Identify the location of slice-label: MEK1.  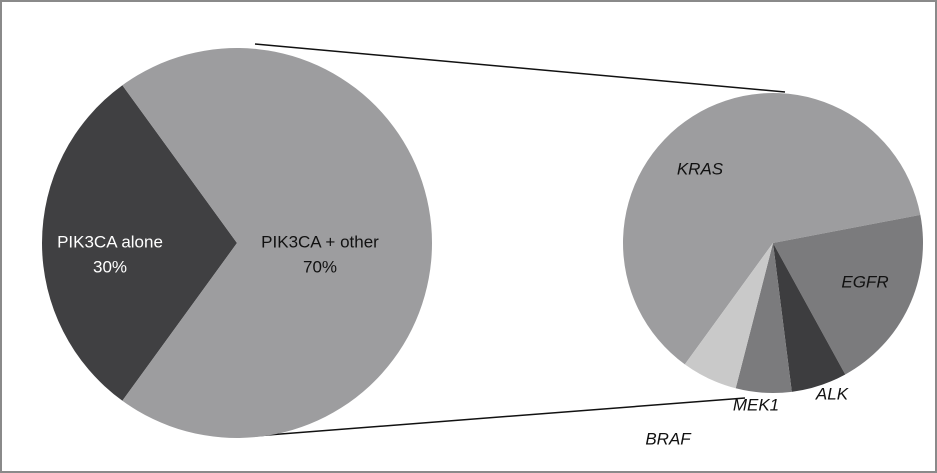
(756, 404).